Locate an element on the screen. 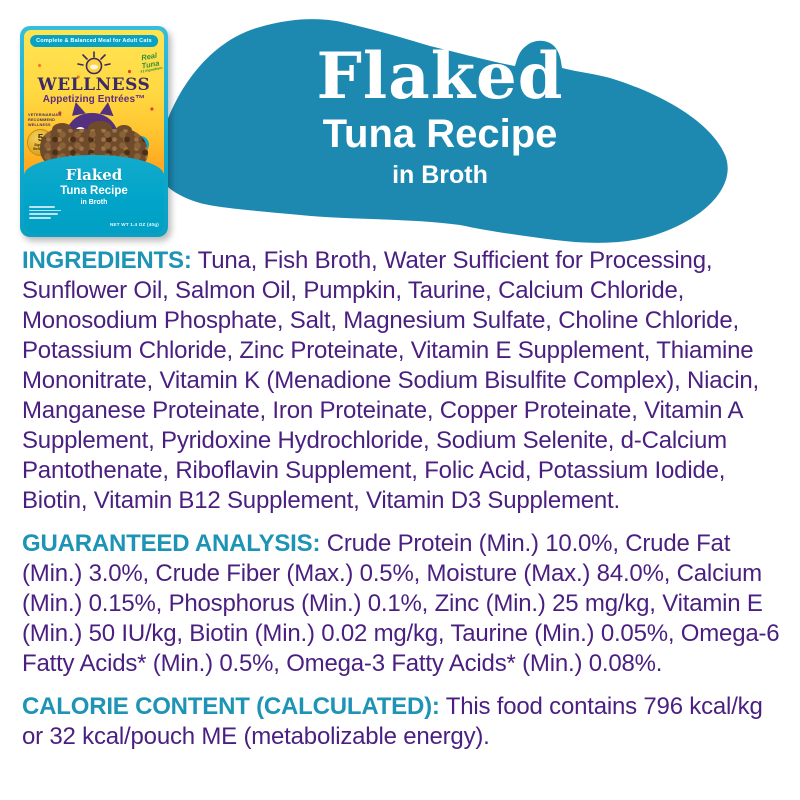 This screenshot has width=800, height=800. pouch-banner: Complete & Balanced Meal for Adult Cats is located at coordinates (94, 41).